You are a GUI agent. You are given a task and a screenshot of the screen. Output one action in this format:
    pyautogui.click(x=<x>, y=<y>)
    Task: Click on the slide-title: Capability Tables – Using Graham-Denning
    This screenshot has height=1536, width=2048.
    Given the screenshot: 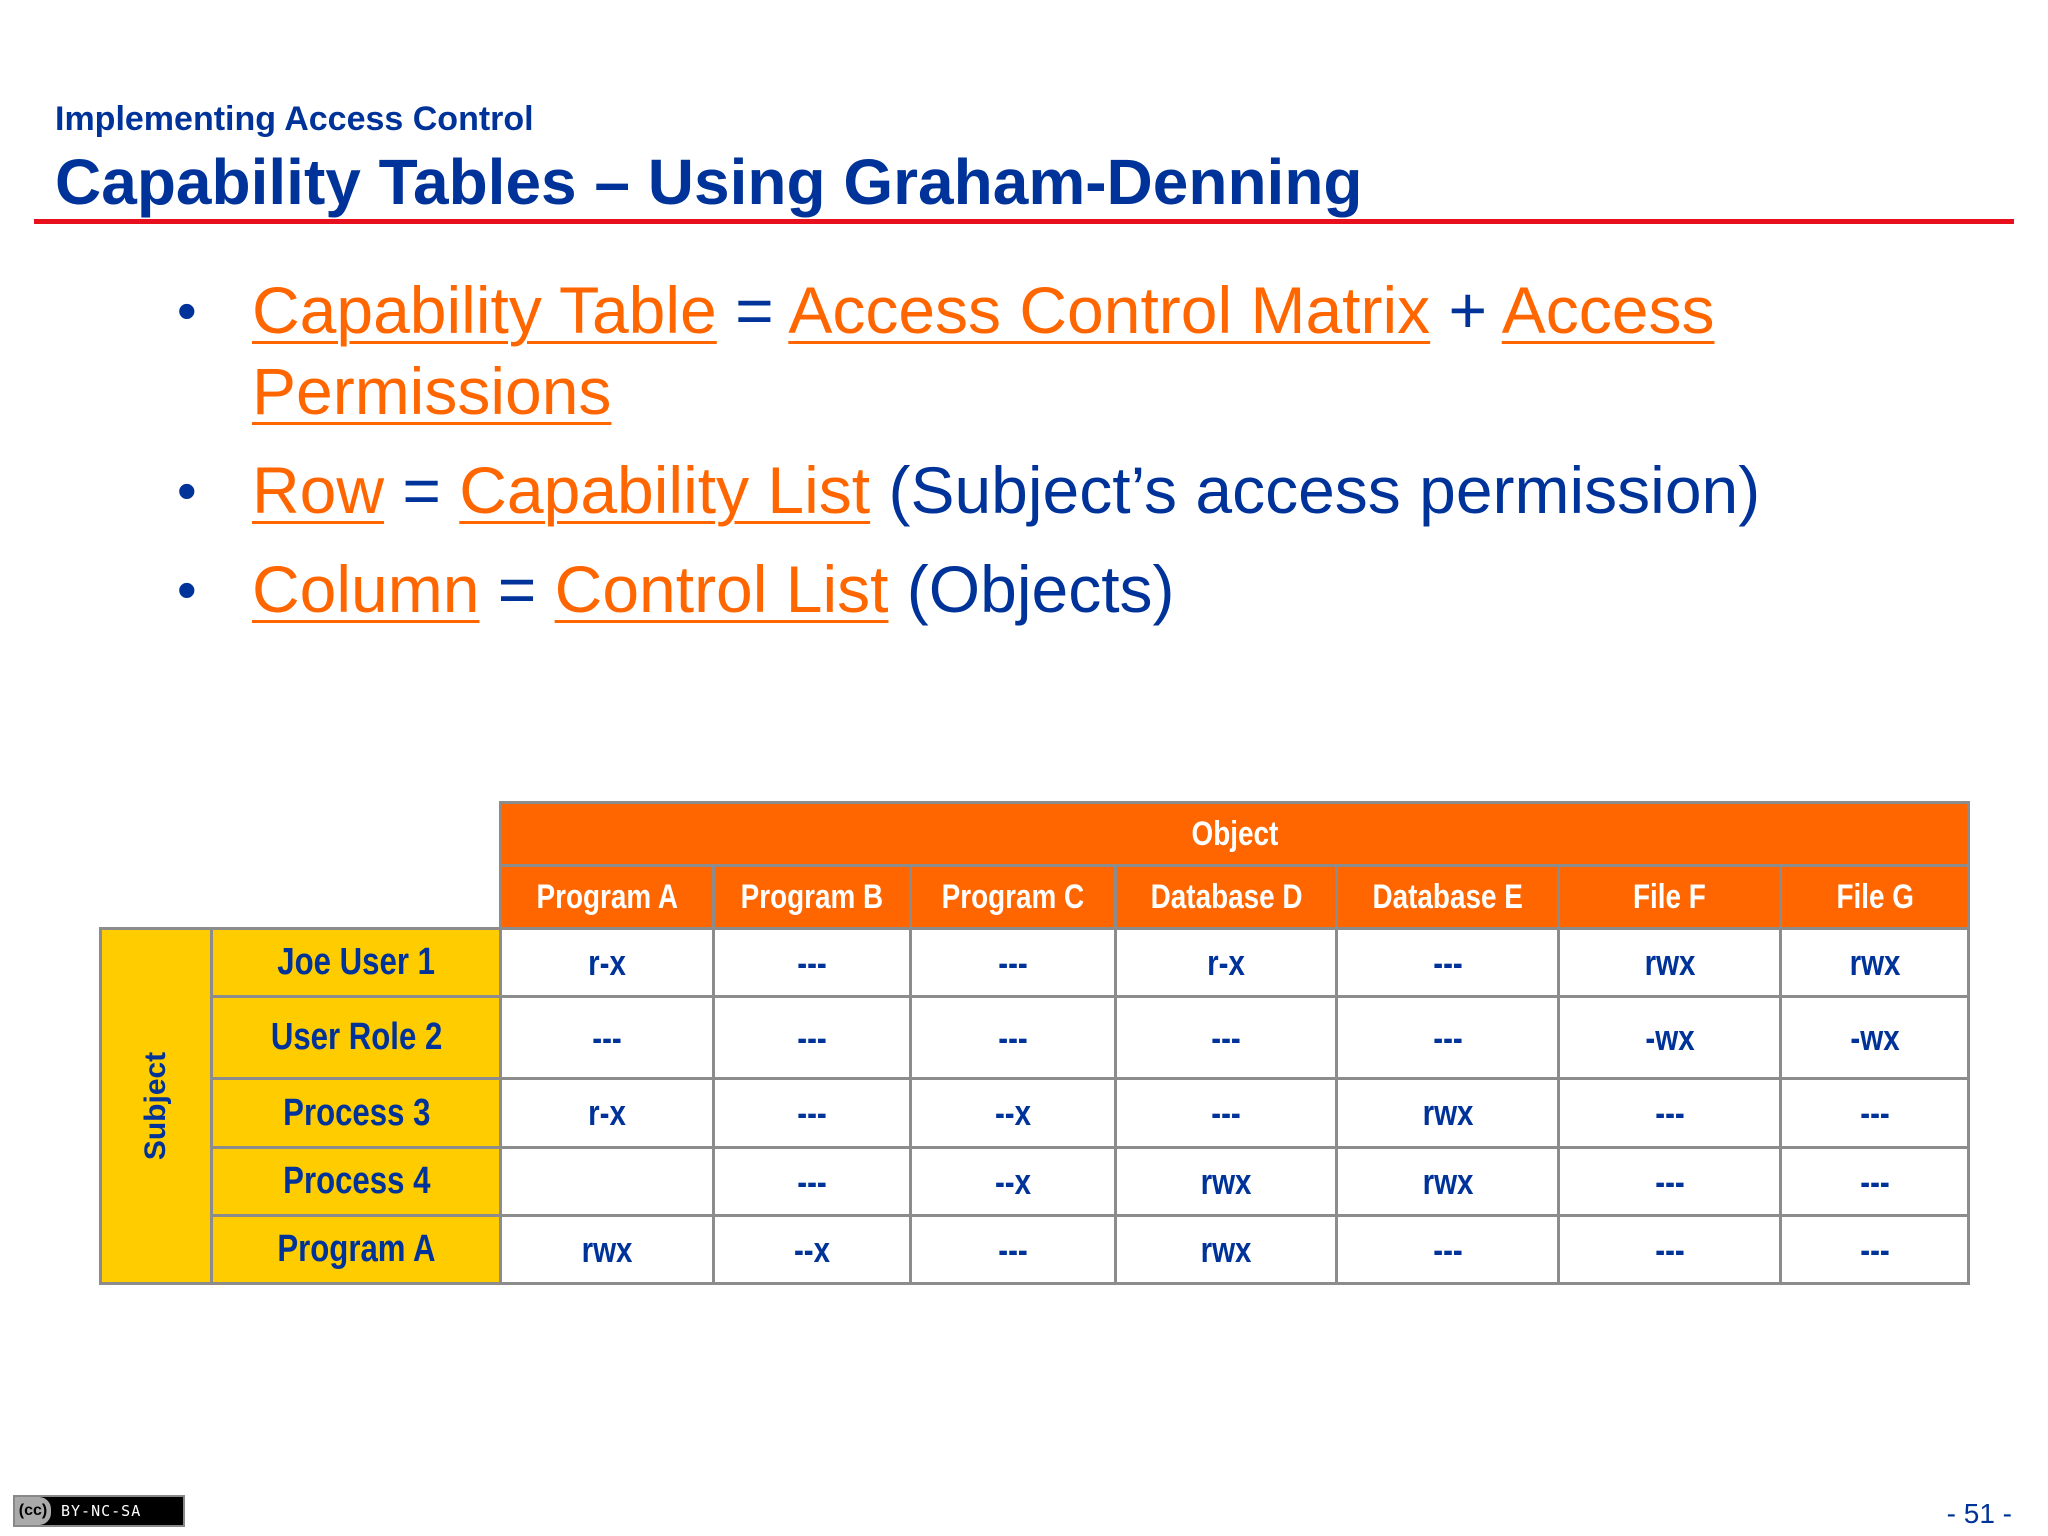 What is the action you would take?
    pyautogui.click(x=709, y=182)
    